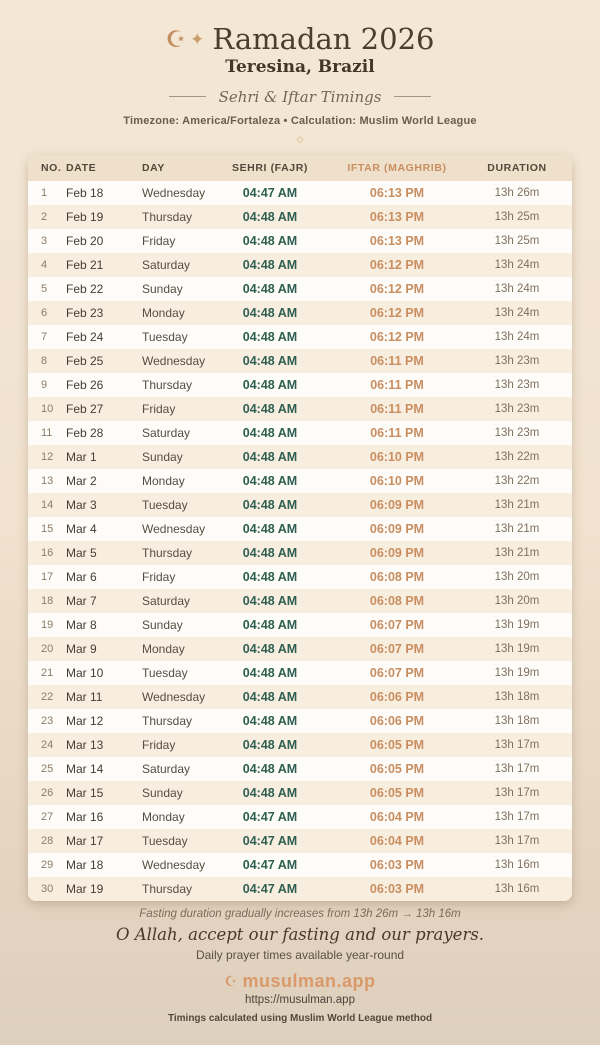 Image resolution: width=600 pixels, height=1045 pixels. What do you see at coordinates (85, 384) in the screenshot?
I see `cell-date: Feb 26` at bounding box center [85, 384].